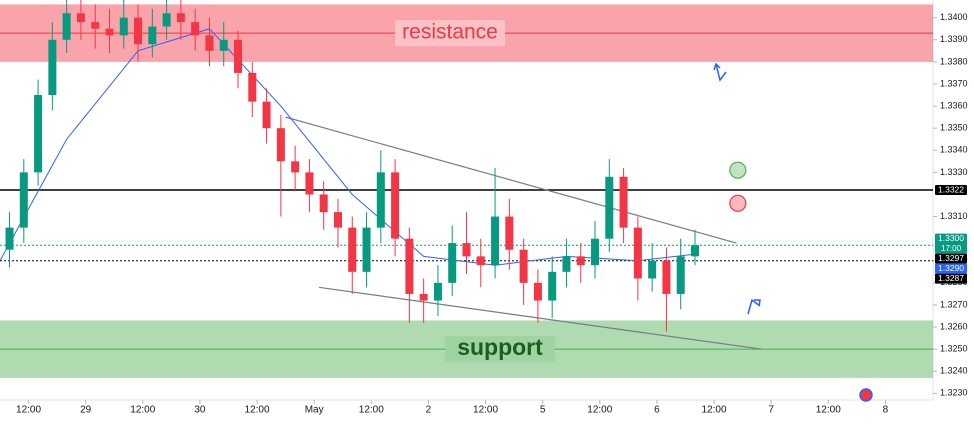  What do you see at coordinates (86, 410) in the screenshot?
I see `x-tick-label: 29` at bounding box center [86, 410].